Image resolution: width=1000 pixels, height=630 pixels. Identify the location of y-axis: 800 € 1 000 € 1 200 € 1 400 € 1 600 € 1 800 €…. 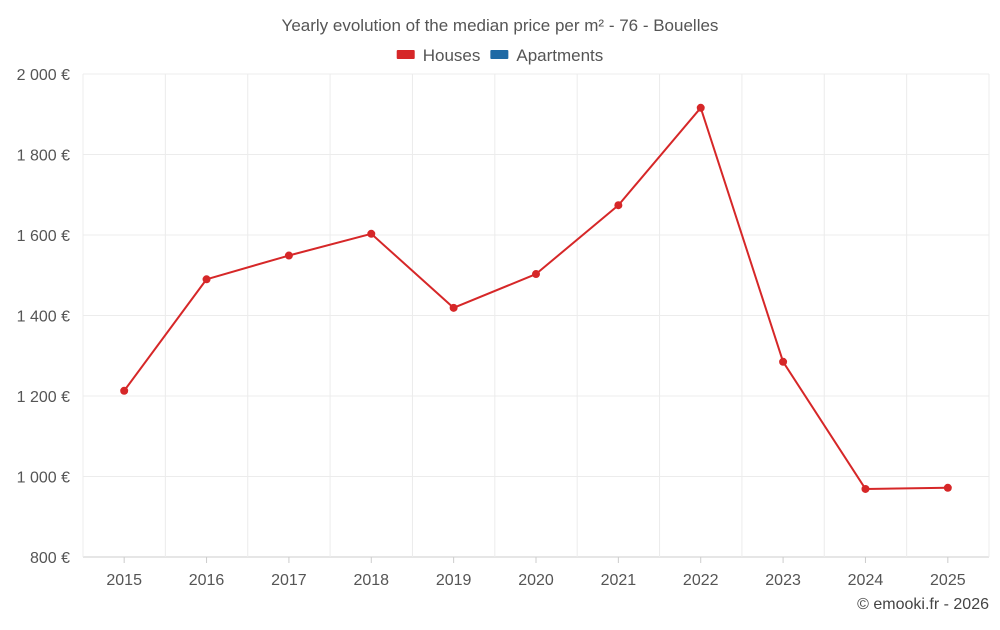
(43, 317).